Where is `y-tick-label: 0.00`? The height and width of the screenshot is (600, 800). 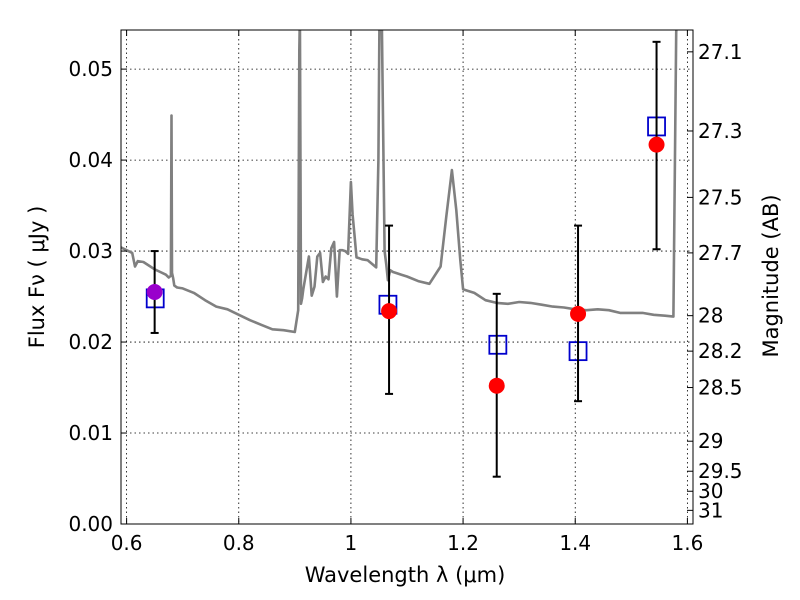 y-tick-label: 0.00 is located at coordinates (90, 524).